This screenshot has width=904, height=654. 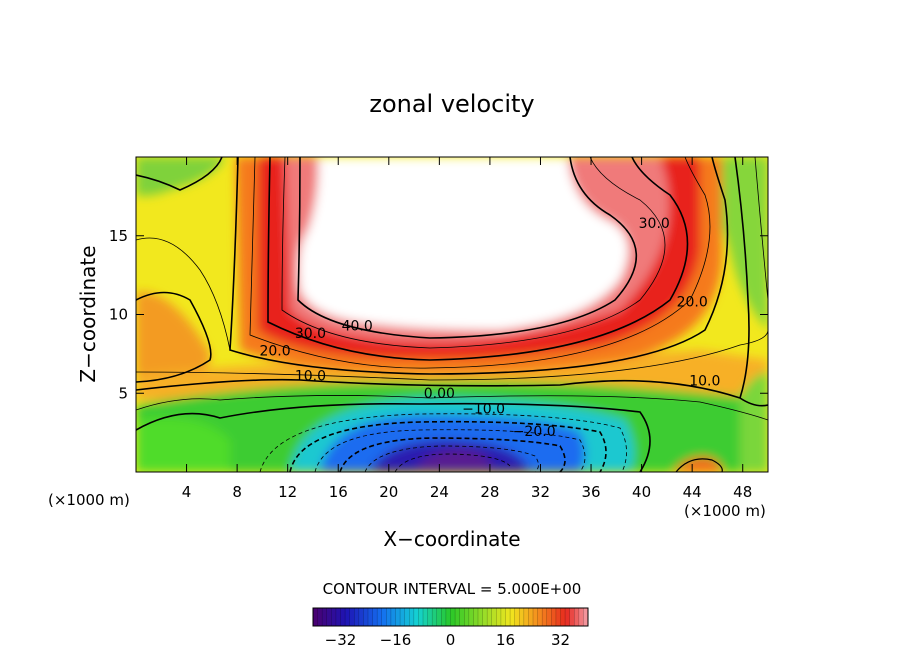 What do you see at coordinates (187, 492) in the screenshot?
I see `x-tick-label: 4` at bounding box center [187, 492].